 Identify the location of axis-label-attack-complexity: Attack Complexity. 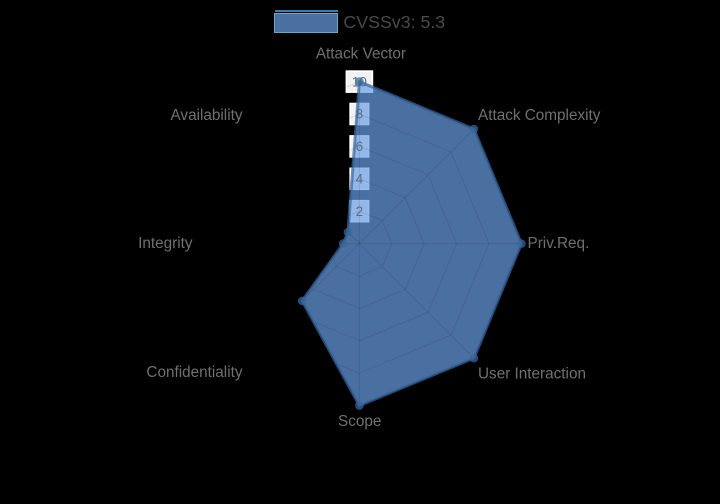
(539, 115).